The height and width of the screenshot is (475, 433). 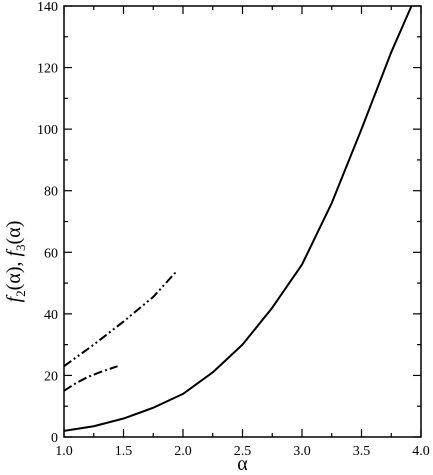 What do you see at coordinates (362, 451) in the screenshot?
I see `x-tick-label: 3.5` at bounding box center [362, 451].